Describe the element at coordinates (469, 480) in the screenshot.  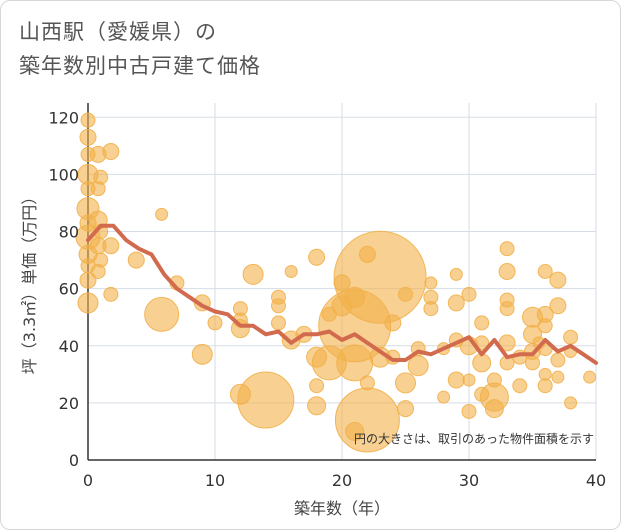
I see `x-tick-label: 30` at that location.